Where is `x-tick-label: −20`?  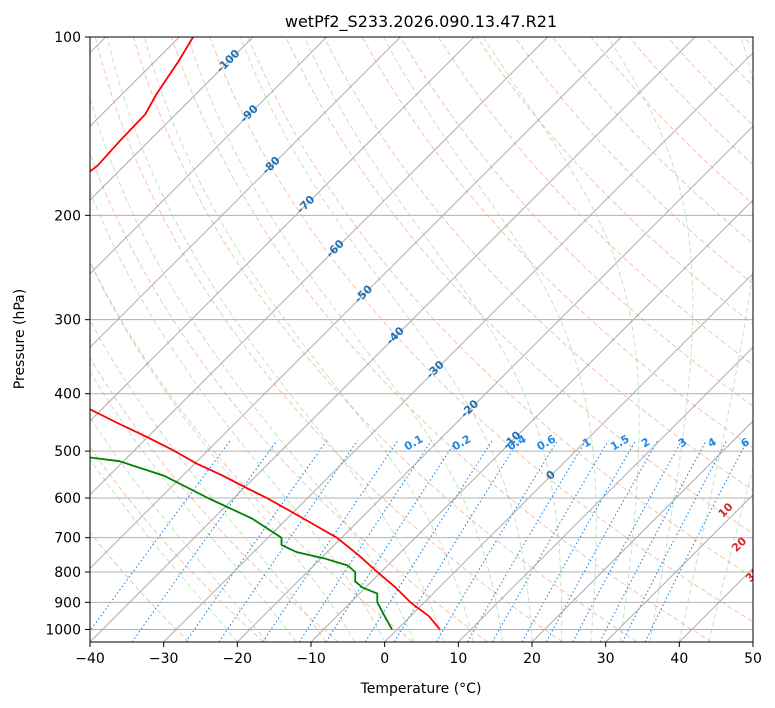
x-tick-label: −20 is located at coordinates (238, 659).